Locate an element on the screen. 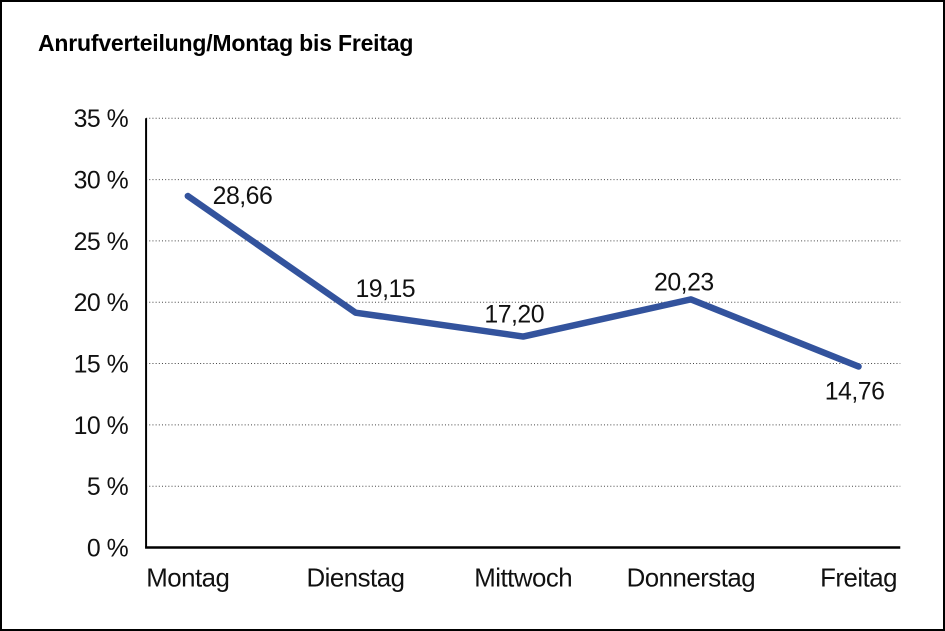 The height and width of the screenshot is (631, 945). data-point-label: 20,23 is located at coordinates (684, 282).